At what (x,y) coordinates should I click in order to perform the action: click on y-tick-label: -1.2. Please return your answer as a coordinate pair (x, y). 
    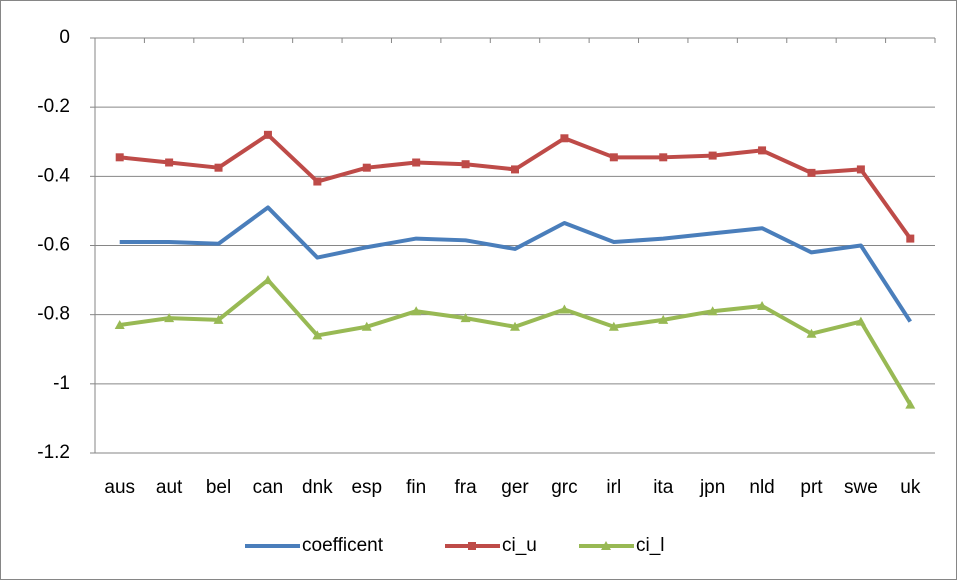
    Looking at the image, I should click on (53, 452).